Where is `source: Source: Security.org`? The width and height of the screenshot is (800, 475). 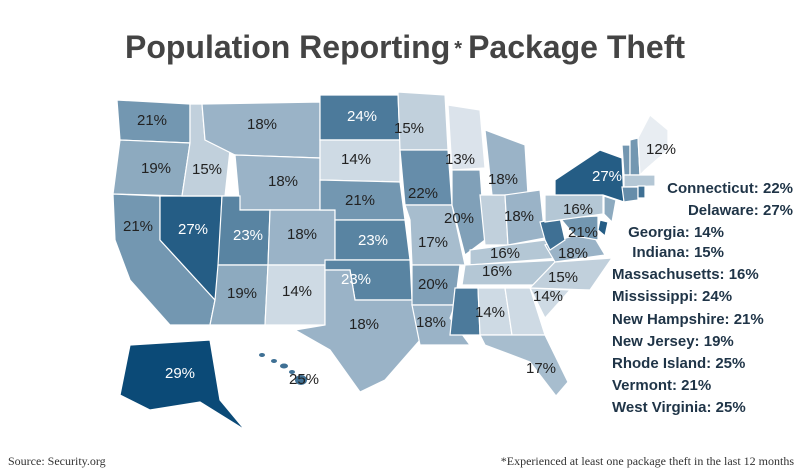
source: Source: Security.org is located at coordinates (57, 461).